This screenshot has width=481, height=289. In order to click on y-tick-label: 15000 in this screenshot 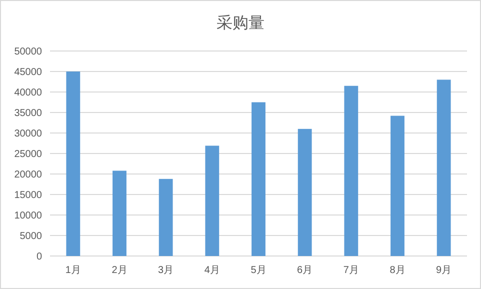, I will do `click(28, 195)`.